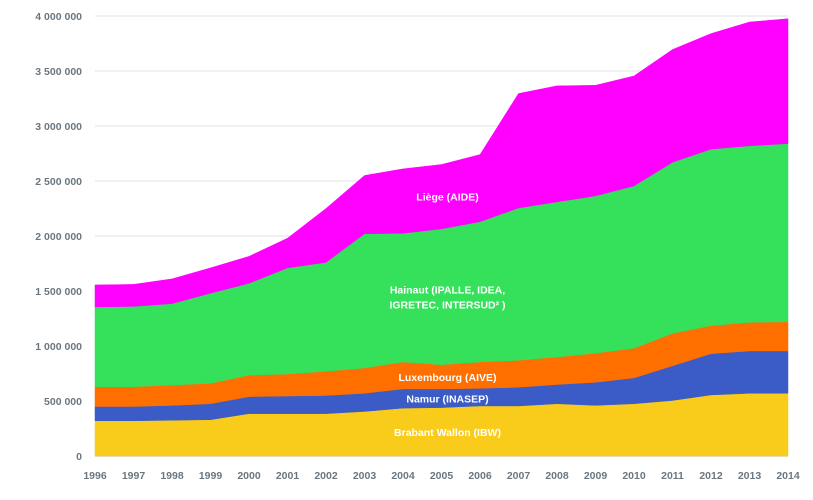 The width and height of the screenshot is (813, 500). Describe the element at coordinates (58, 17) in the screenshot. I see `y-tick-label: 4 000 000` at that location.